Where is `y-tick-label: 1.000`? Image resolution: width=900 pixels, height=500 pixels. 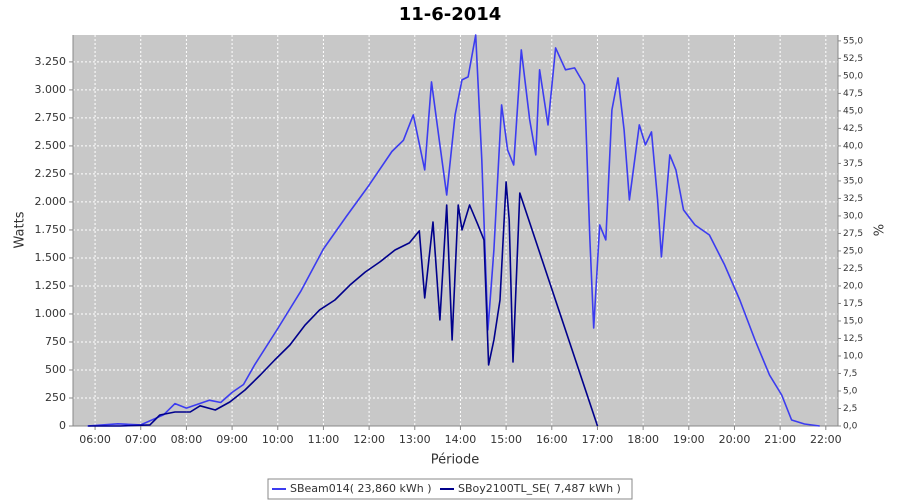 y-tick-label: 1.000 is located at coordinates (51, 313).